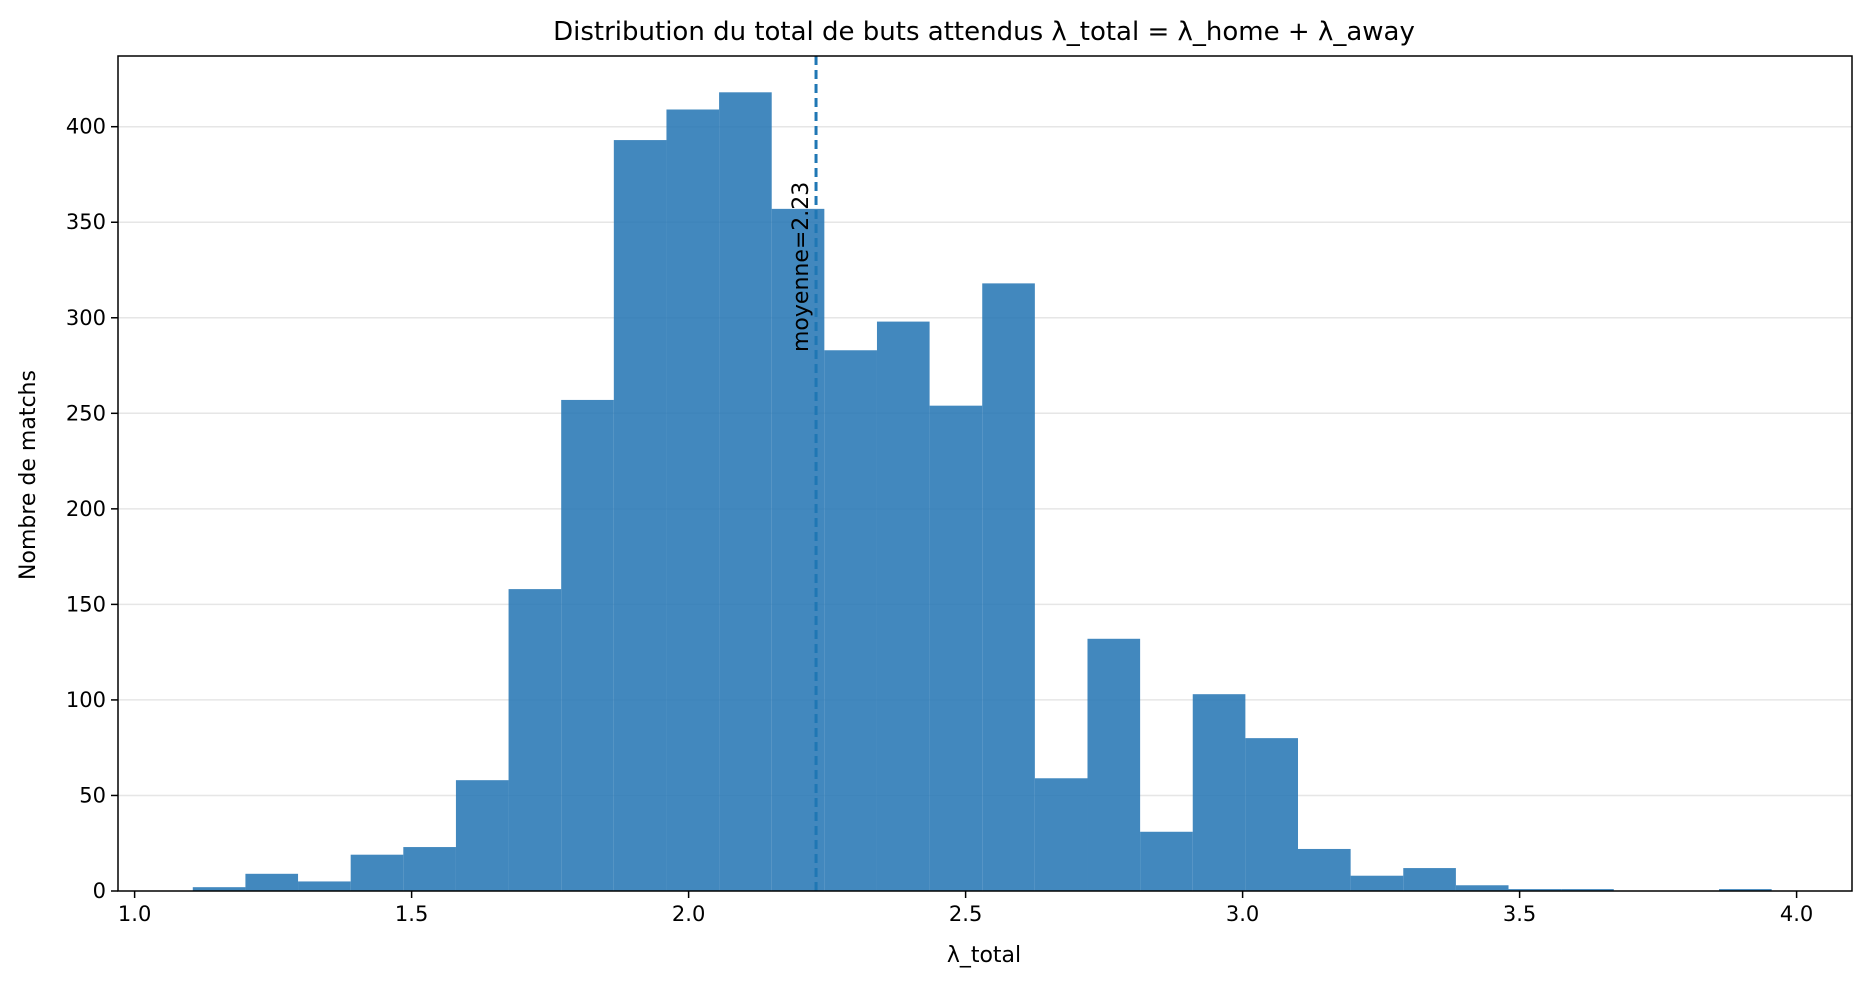 This screenshot has width=1871, height=986. Describe the element at coordinates (984, 955) in the screenshot. I see `x-axis-label: λ_total` at that location.